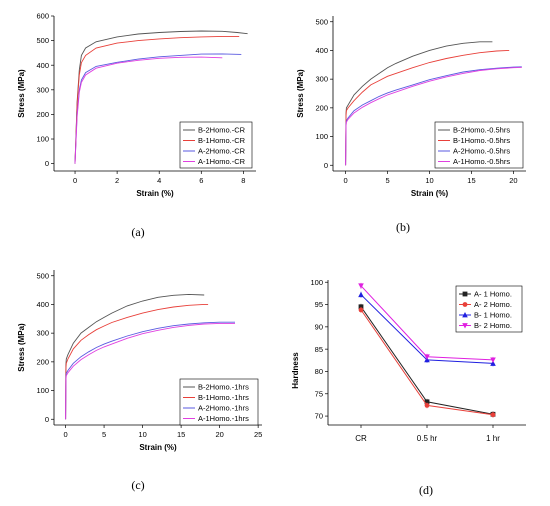 Image resolution: width=550 pixels, height=506 pixels. I want to click on legend-entry: B-1Homo.-0.5hrs, so click(481, 140).